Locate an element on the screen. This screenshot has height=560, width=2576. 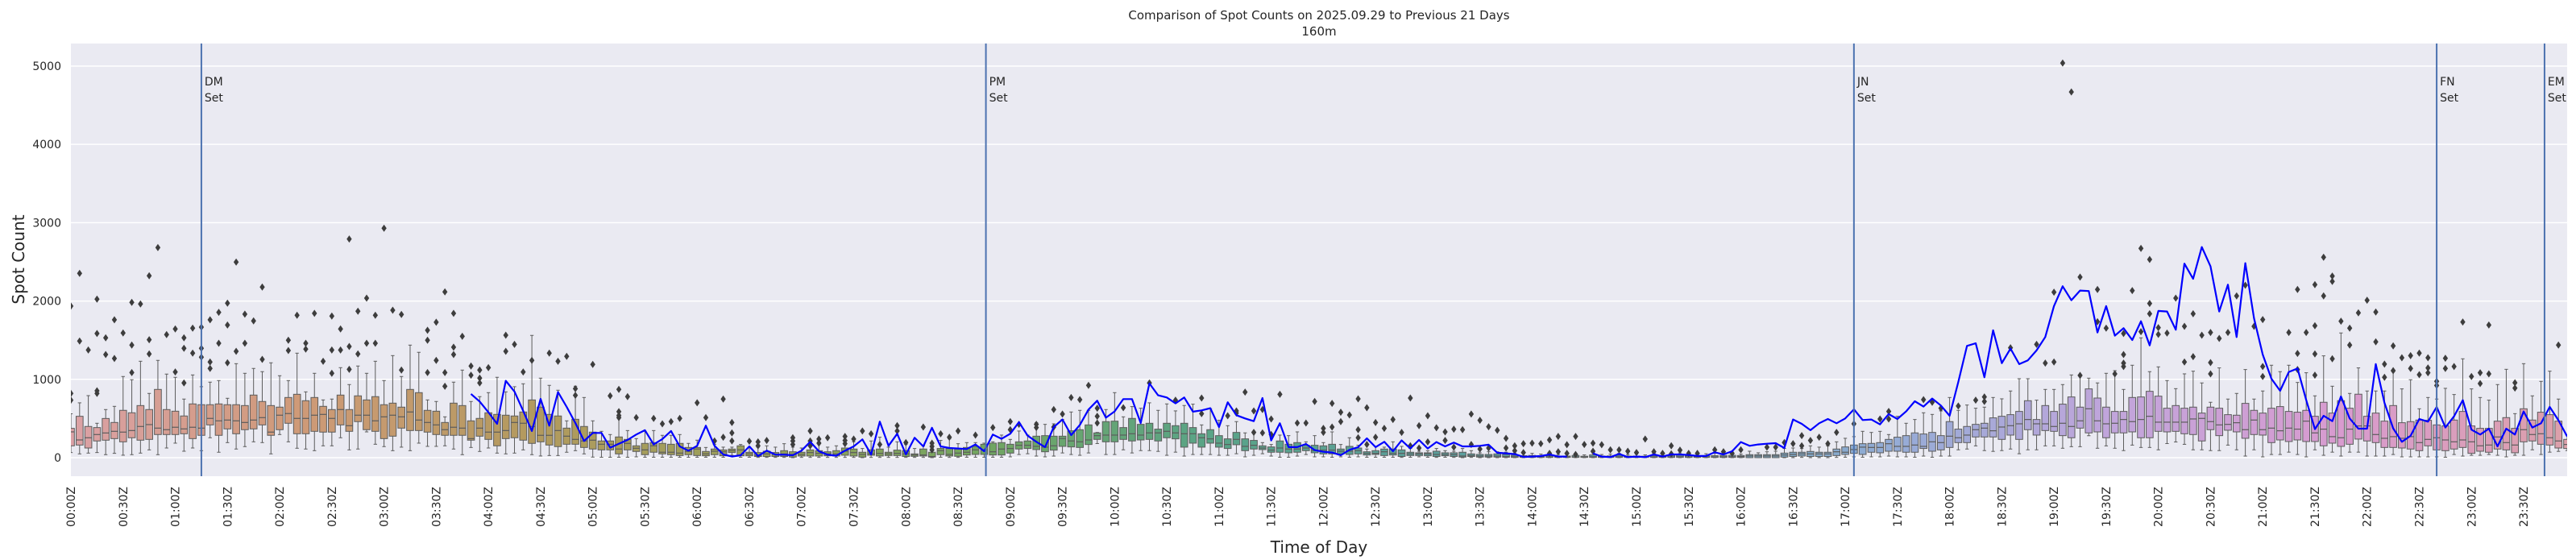
y-tick-label: 4000 is located at coordinates (46, 145).